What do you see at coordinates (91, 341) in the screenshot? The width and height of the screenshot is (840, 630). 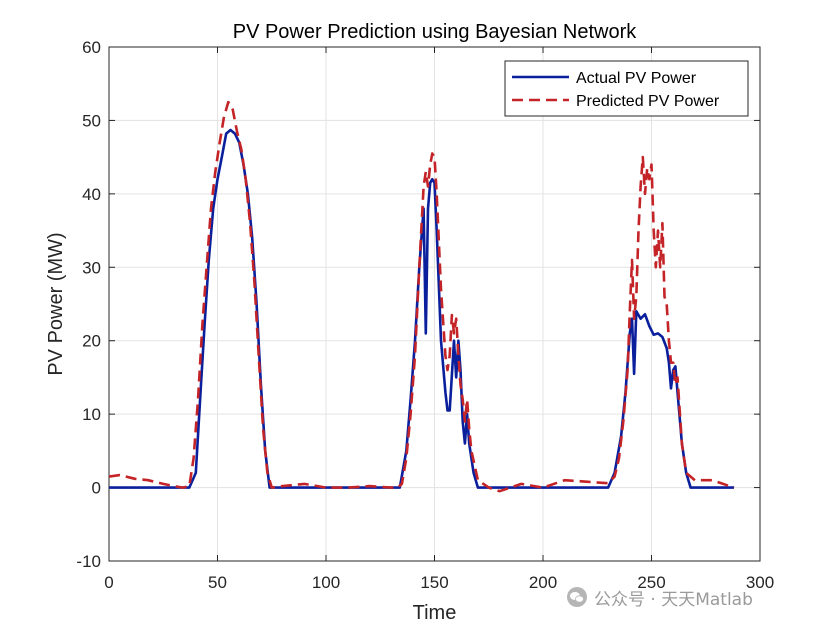 I see `y-tick-label: 20` at bounding box center [91, 341].